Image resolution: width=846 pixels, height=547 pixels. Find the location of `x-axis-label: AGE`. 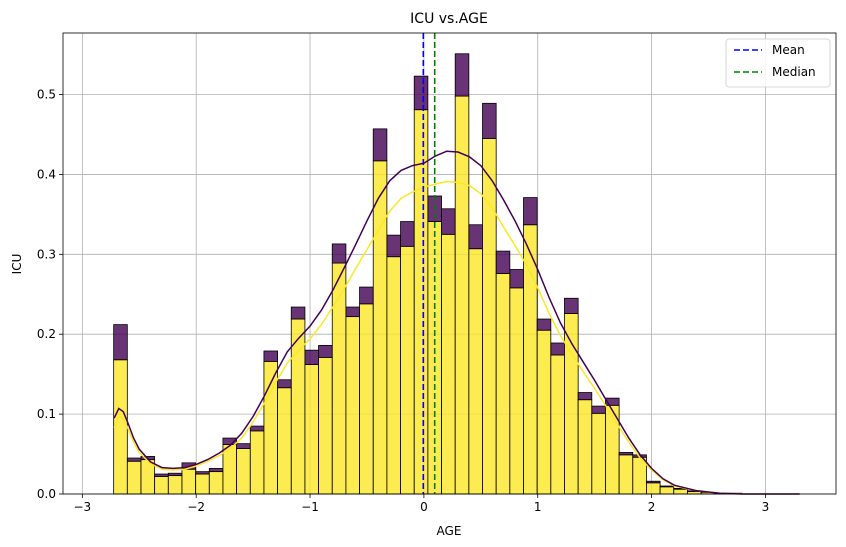

x-axis-label: AGE is located at coordinates (449, 531).